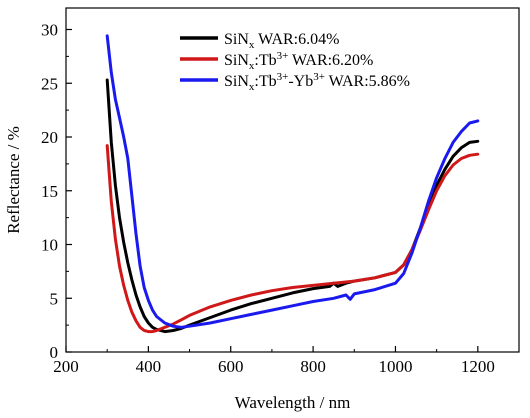 The width and height of the screenshot is (530, 418). What do you see at coordinates (13, 180) in the screenshot?
I see `y-axis-title: Reflectance / %` at bounding box center [13, 180].